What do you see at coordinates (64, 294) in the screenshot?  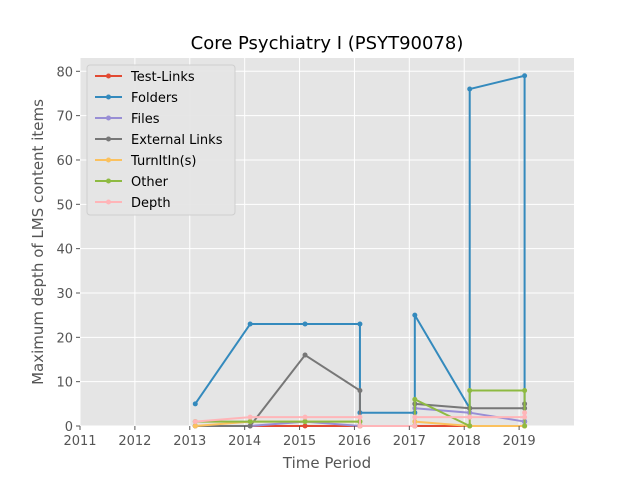 I see `y-tick-label: 30` at bounding box center [64, 294].